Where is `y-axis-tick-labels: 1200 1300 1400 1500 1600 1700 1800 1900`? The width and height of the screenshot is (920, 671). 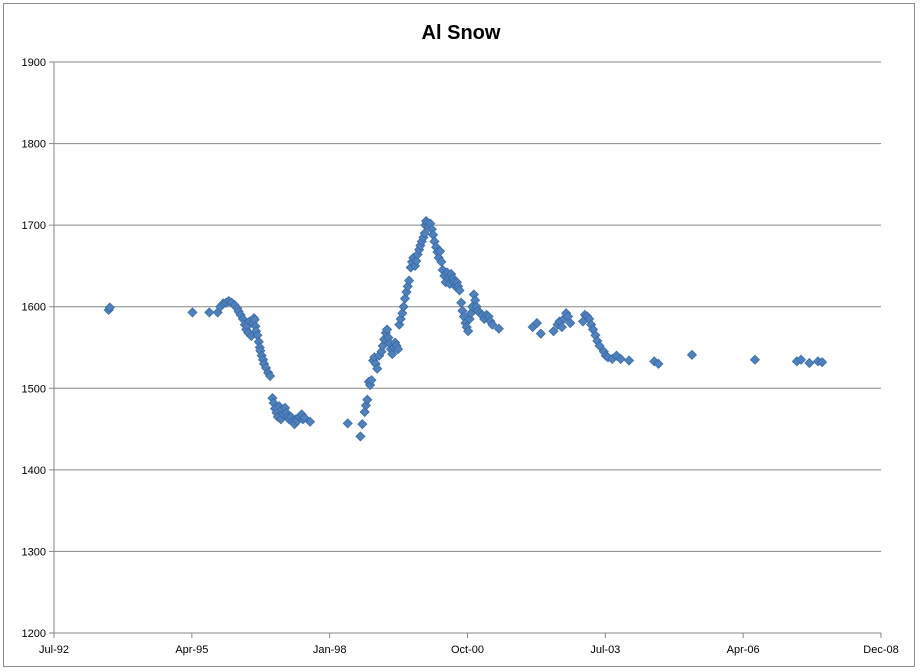 y-axis-tick-labels: 1200 1300 1400 1500 1600 1700 1800 1900 is located at coordinates (34, 348).